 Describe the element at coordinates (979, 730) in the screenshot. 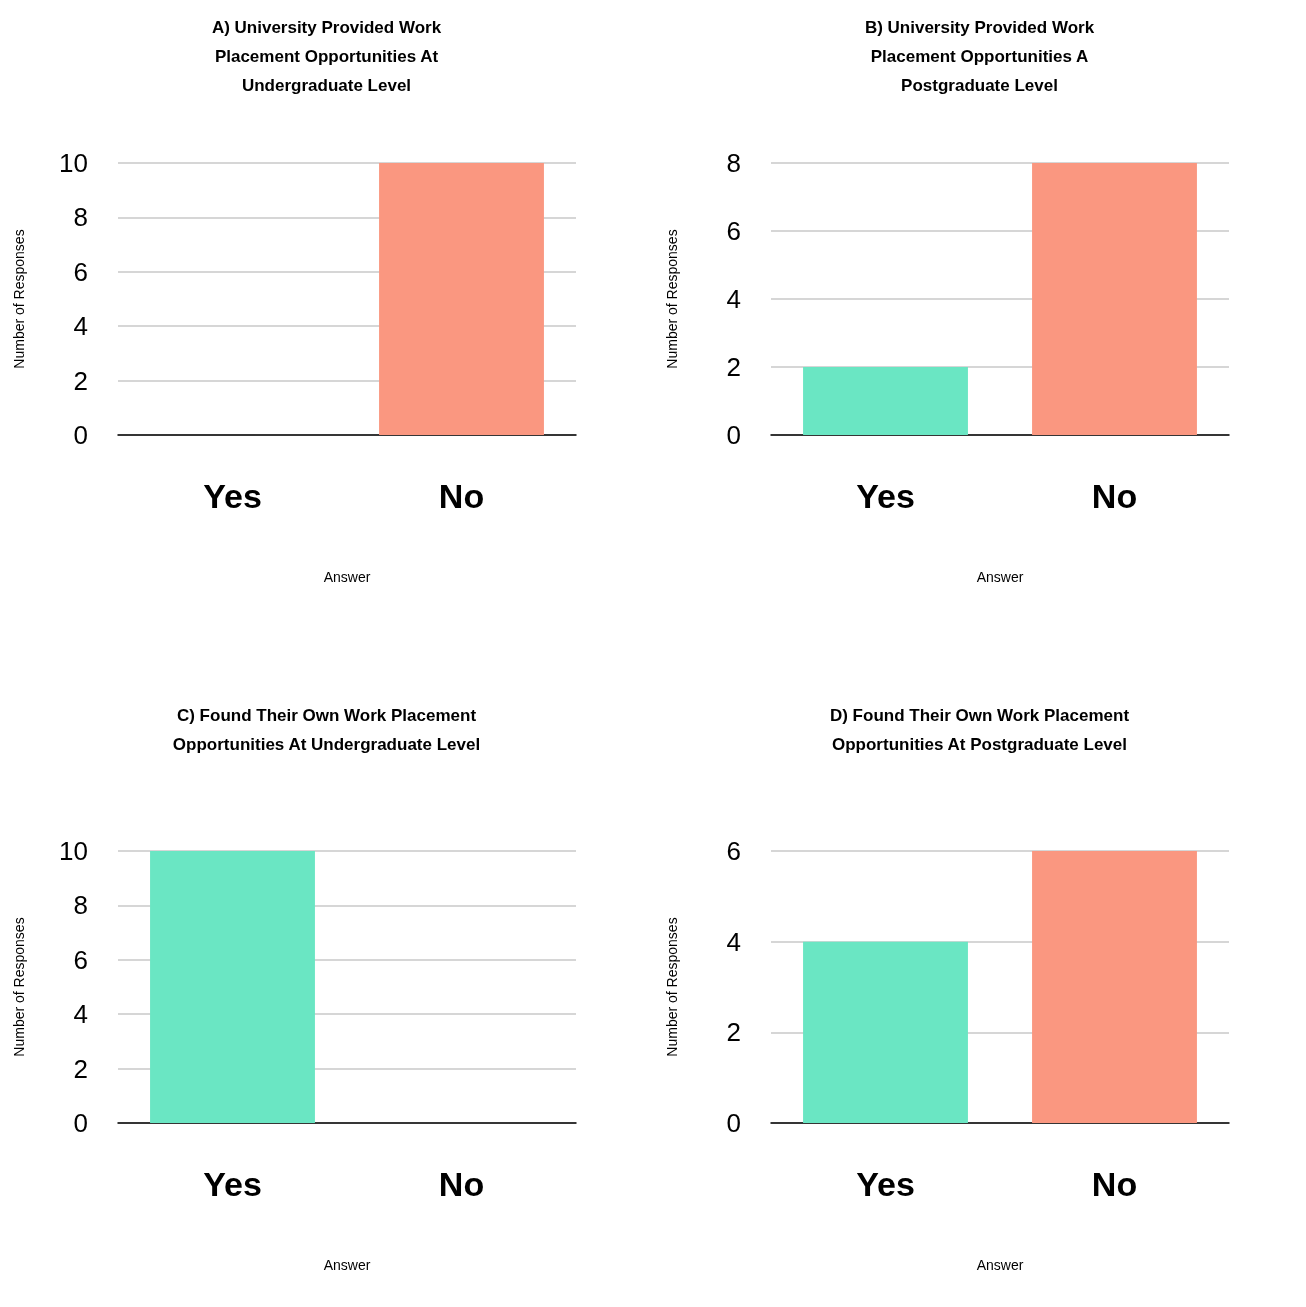

I see `chart-title: D) Found Their Own Work Placement Opportunities At Postgraduate Level` at that location.